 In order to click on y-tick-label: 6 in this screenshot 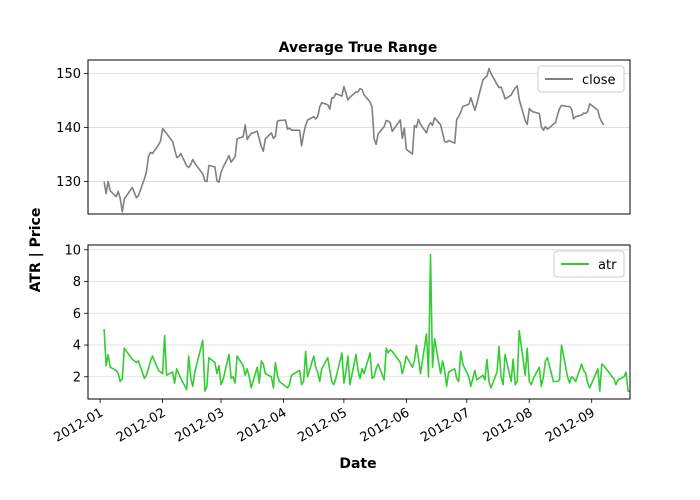, I will do `click(77, 314)`.